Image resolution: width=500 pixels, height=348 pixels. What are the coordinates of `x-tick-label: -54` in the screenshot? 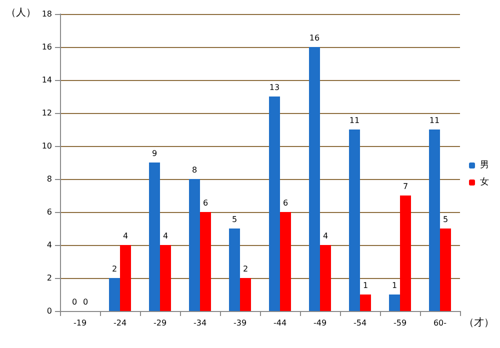 It's located at (360, 323).